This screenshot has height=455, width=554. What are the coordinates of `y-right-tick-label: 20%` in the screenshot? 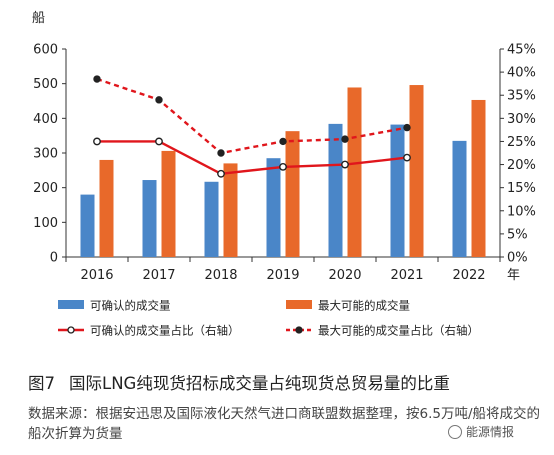 It's located at (521, 165).